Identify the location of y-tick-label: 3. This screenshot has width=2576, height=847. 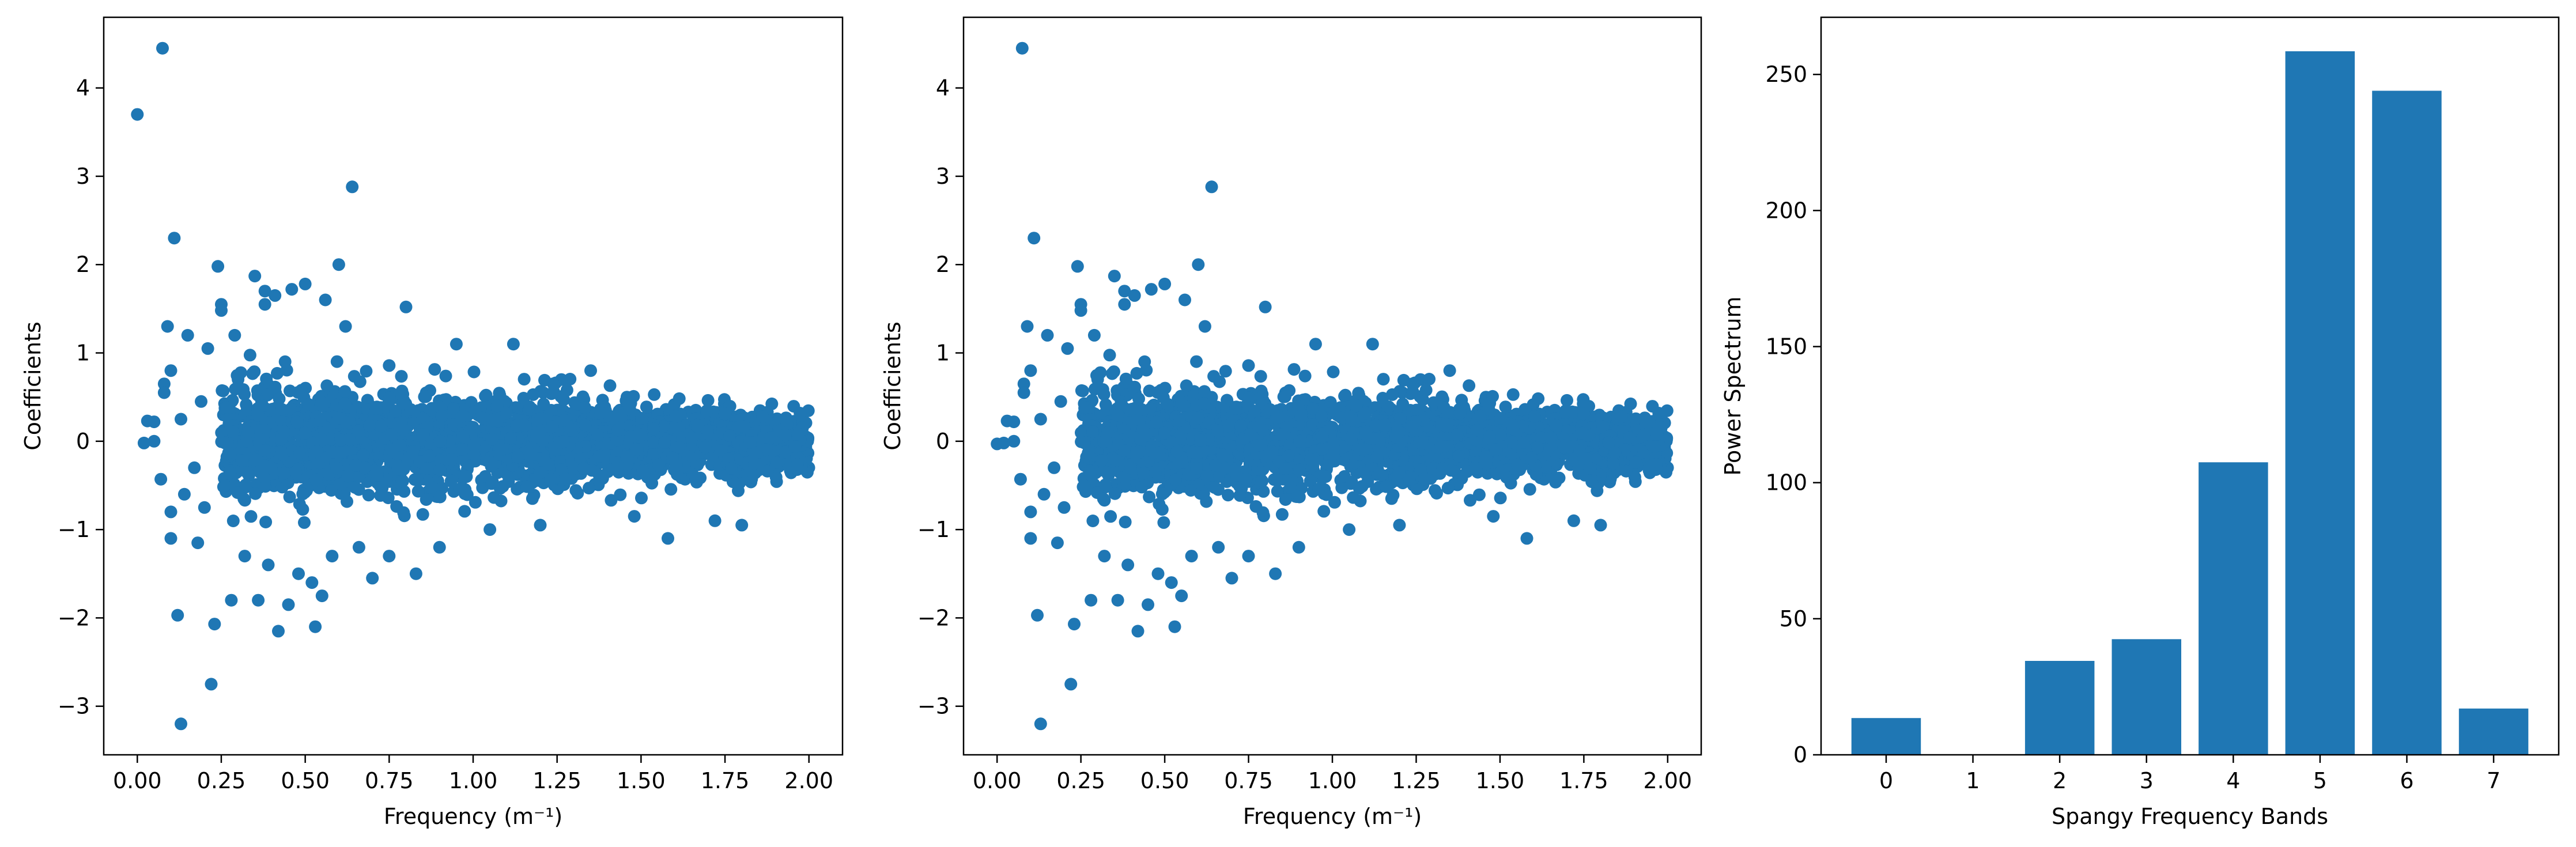
(83, 176).